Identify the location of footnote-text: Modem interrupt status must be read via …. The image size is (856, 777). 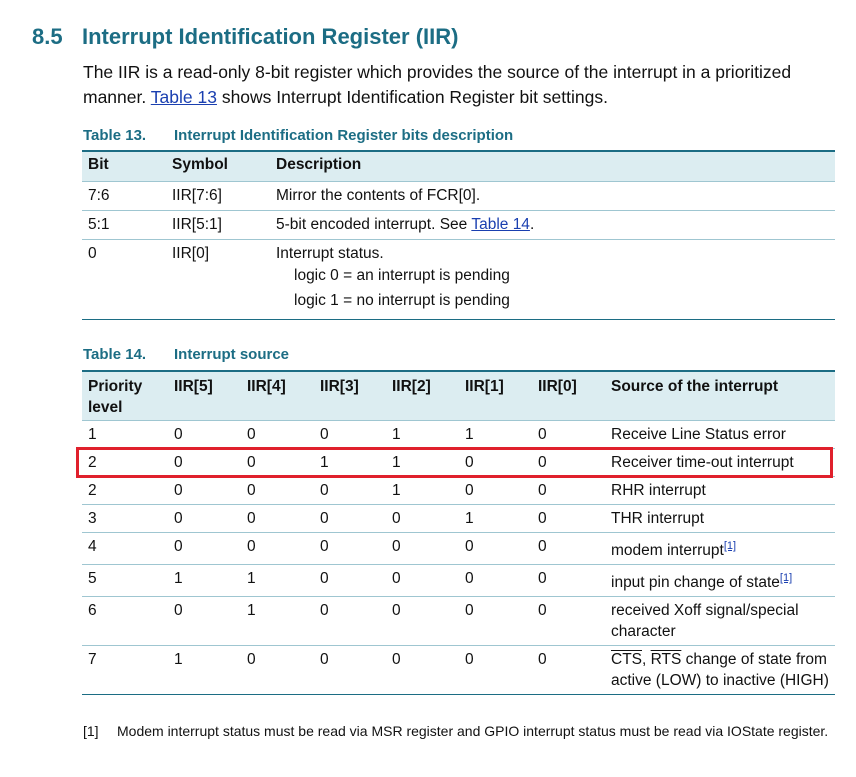
(473, 731).